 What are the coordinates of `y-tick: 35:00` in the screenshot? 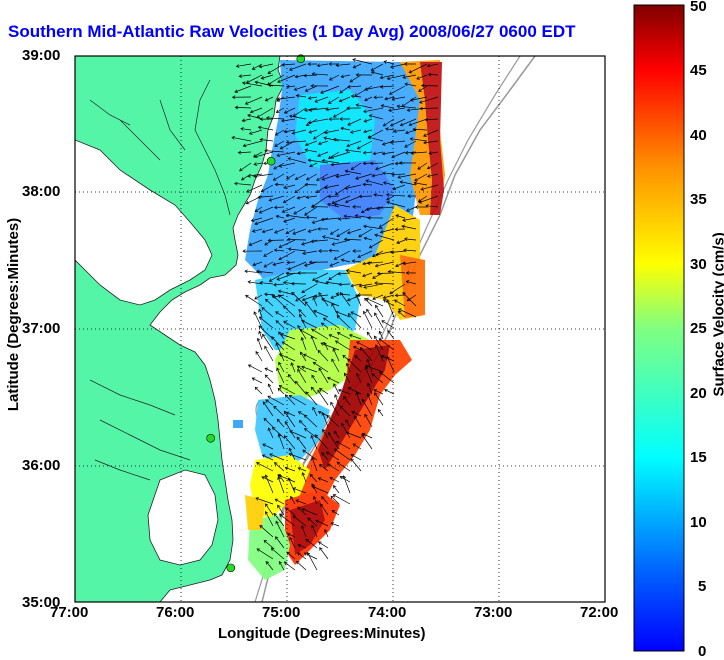 It's located at (41, 602).